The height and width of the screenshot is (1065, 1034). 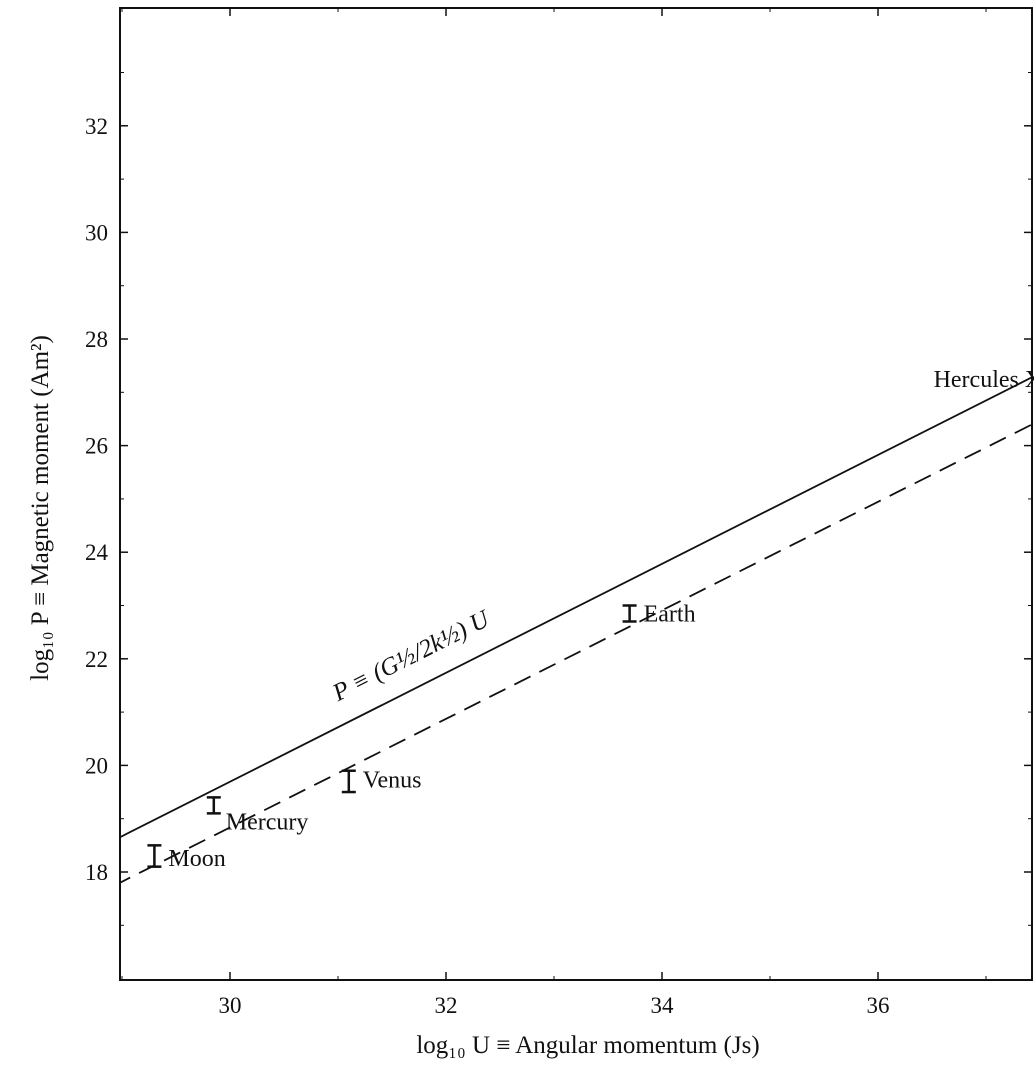 I want to click on y-tick-label: 24, so click(x=97, y=552).